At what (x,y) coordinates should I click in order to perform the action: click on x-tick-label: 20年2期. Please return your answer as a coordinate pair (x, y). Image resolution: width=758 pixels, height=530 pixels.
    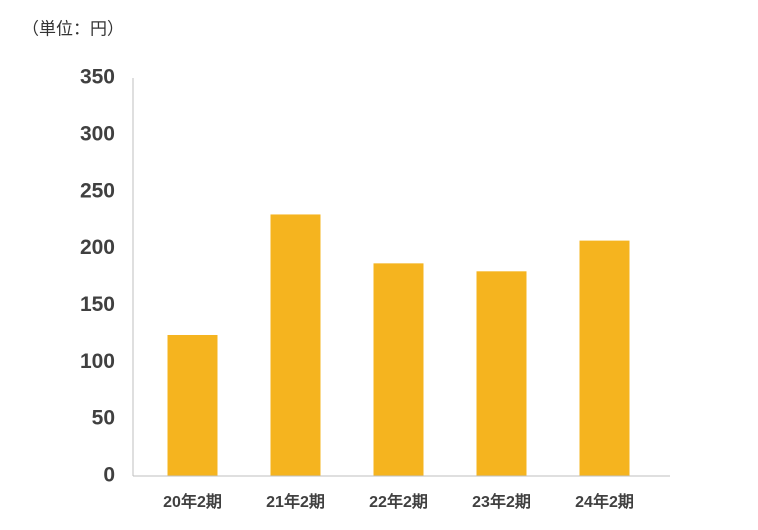
    Looking at the image, I should click on (192, 501).